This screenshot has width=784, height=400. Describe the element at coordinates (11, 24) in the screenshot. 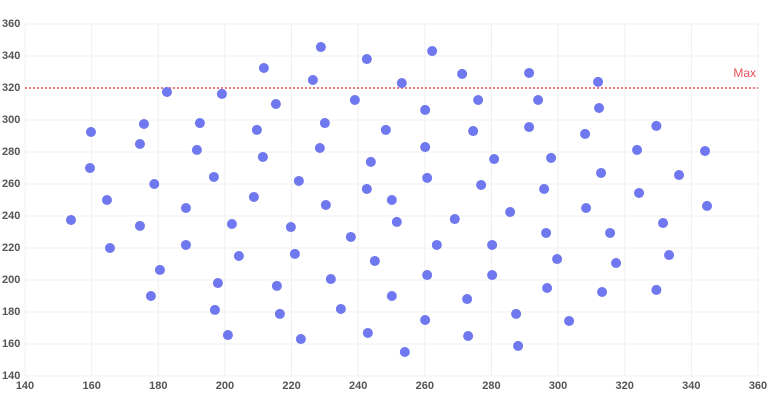

I see `y-tick-label: 360` at that location.